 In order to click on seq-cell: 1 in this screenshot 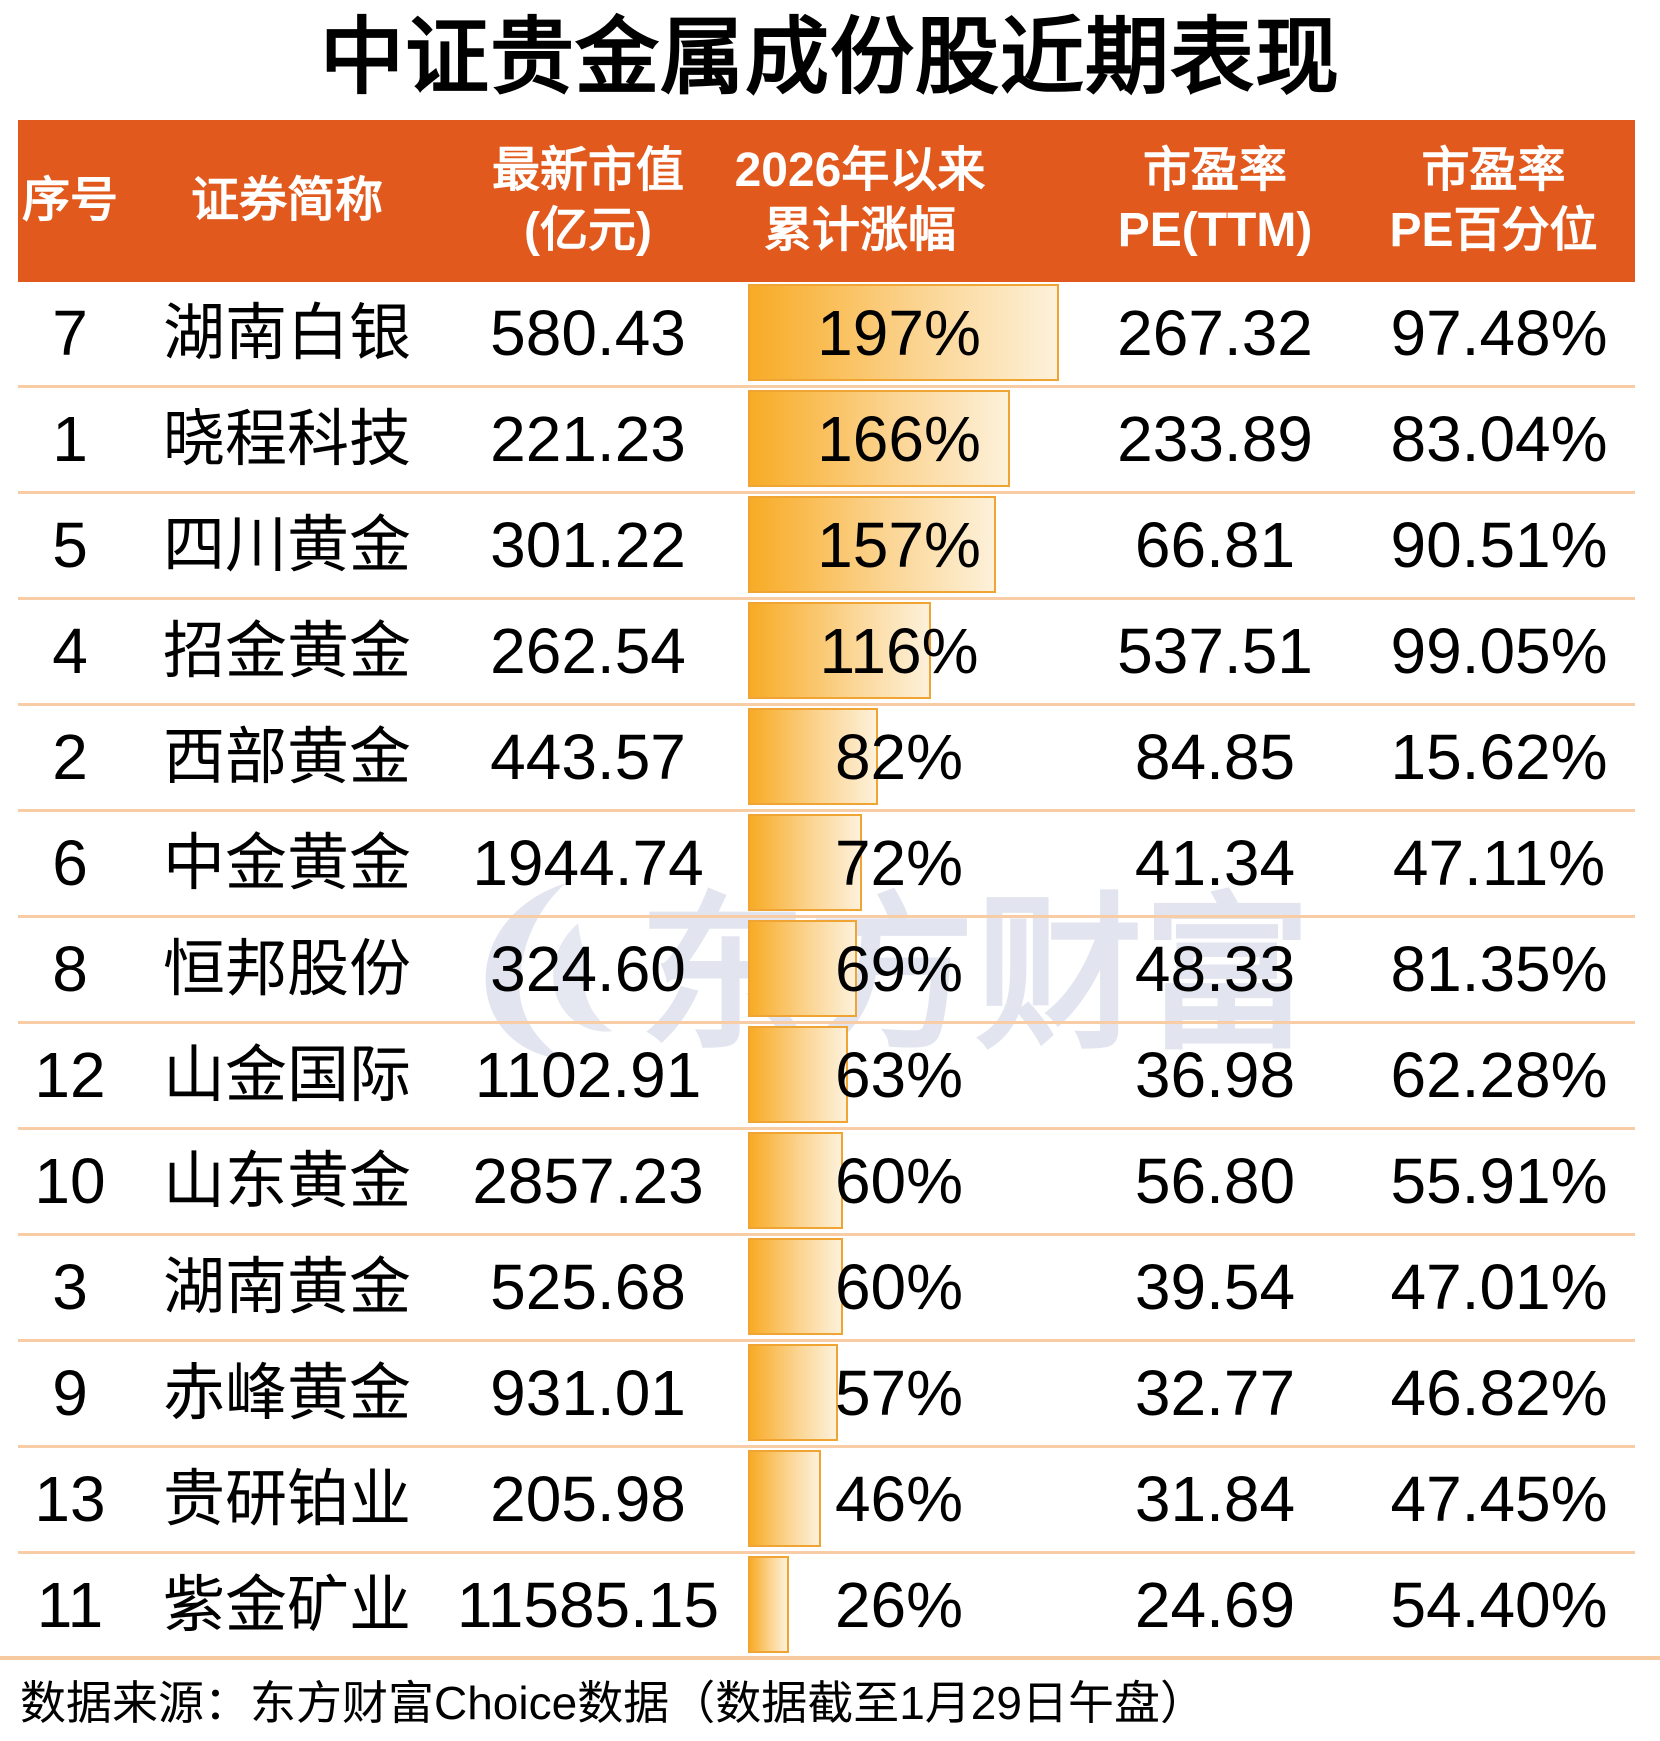, I will do `click(70, 439)`.